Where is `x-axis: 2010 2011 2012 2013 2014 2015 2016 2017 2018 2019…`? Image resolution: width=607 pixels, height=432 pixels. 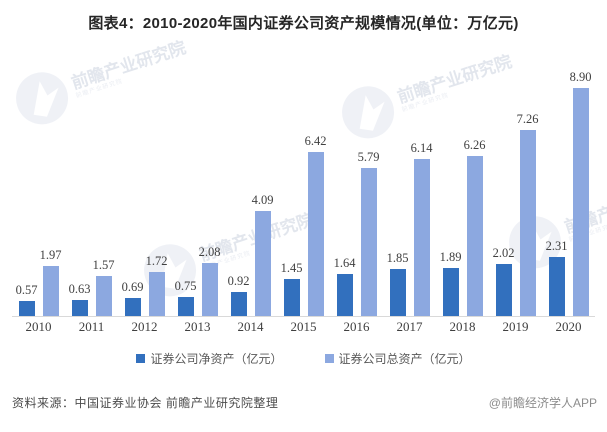
x-axis: 2010 2011 2012 2013 2014 2015 2016 2017 2018 2019… is located at coordinates (303, 327).